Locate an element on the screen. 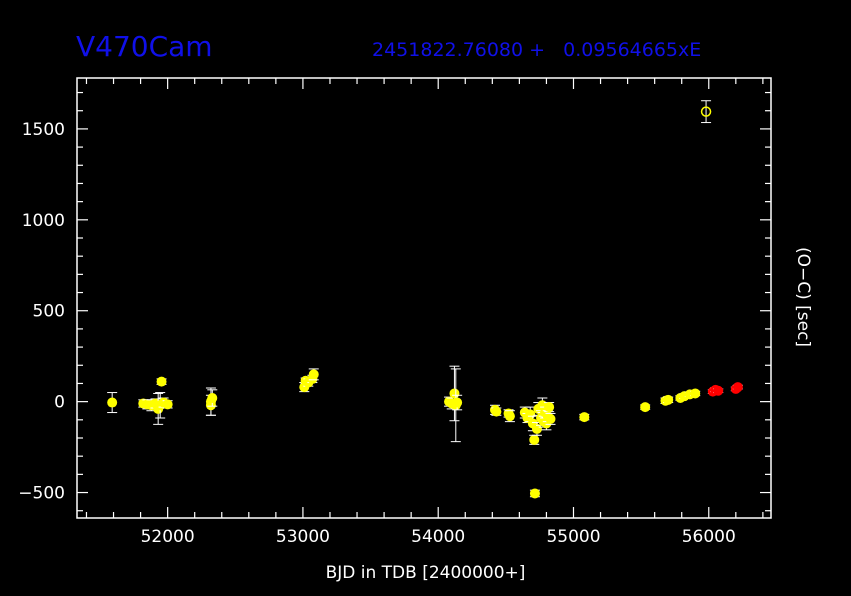 Image resolution: width=851 pixels, height=596 pixels. y-tick-label: −500 is located at coordinates (41, 494).